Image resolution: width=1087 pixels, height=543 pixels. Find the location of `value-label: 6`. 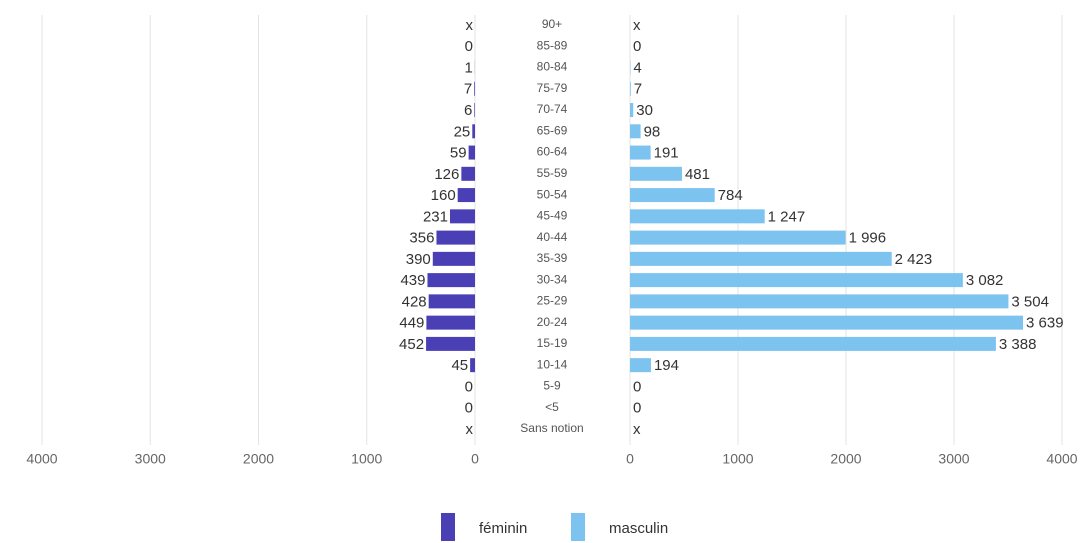

value-label: 6 is located at coordinates (468, 110).